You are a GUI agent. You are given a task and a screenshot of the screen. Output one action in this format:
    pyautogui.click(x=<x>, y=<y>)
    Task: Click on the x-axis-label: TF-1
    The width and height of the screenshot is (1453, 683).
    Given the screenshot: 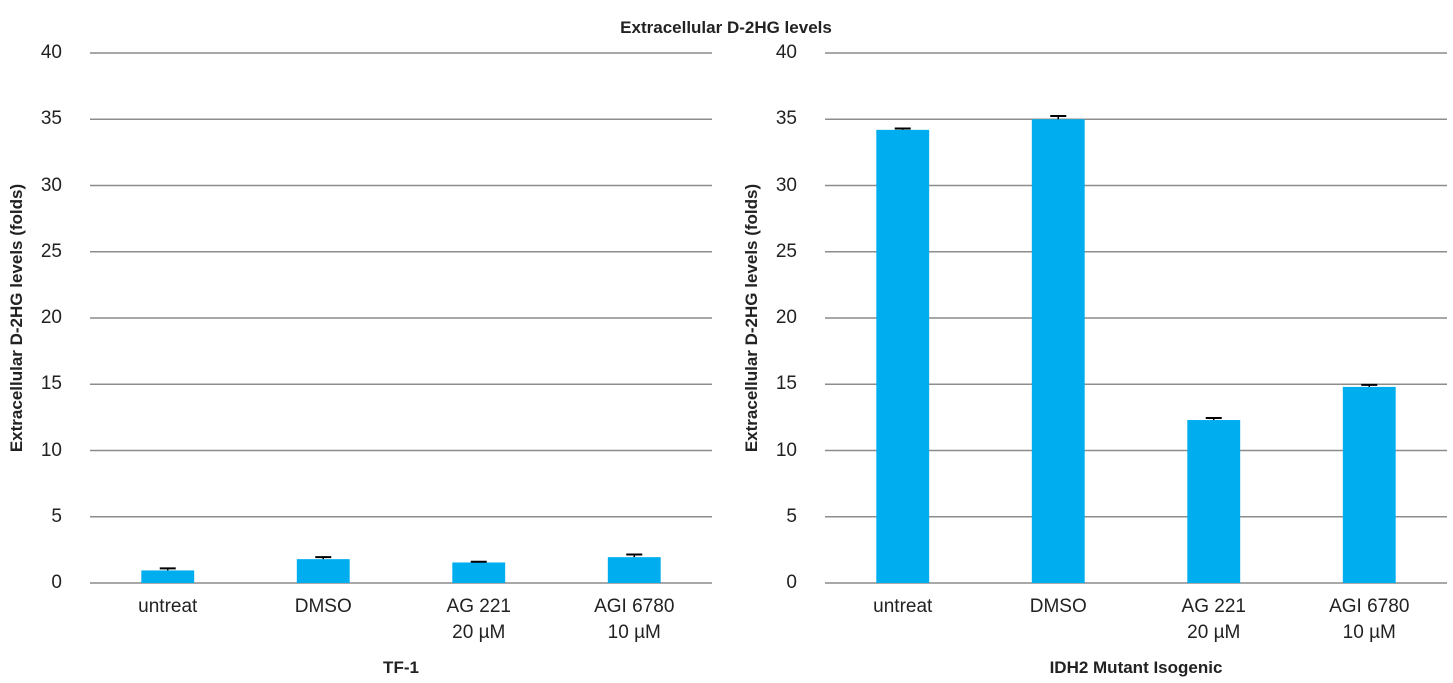 What is the action you would take?
    pyautogui.click(x=401, y=667)
    